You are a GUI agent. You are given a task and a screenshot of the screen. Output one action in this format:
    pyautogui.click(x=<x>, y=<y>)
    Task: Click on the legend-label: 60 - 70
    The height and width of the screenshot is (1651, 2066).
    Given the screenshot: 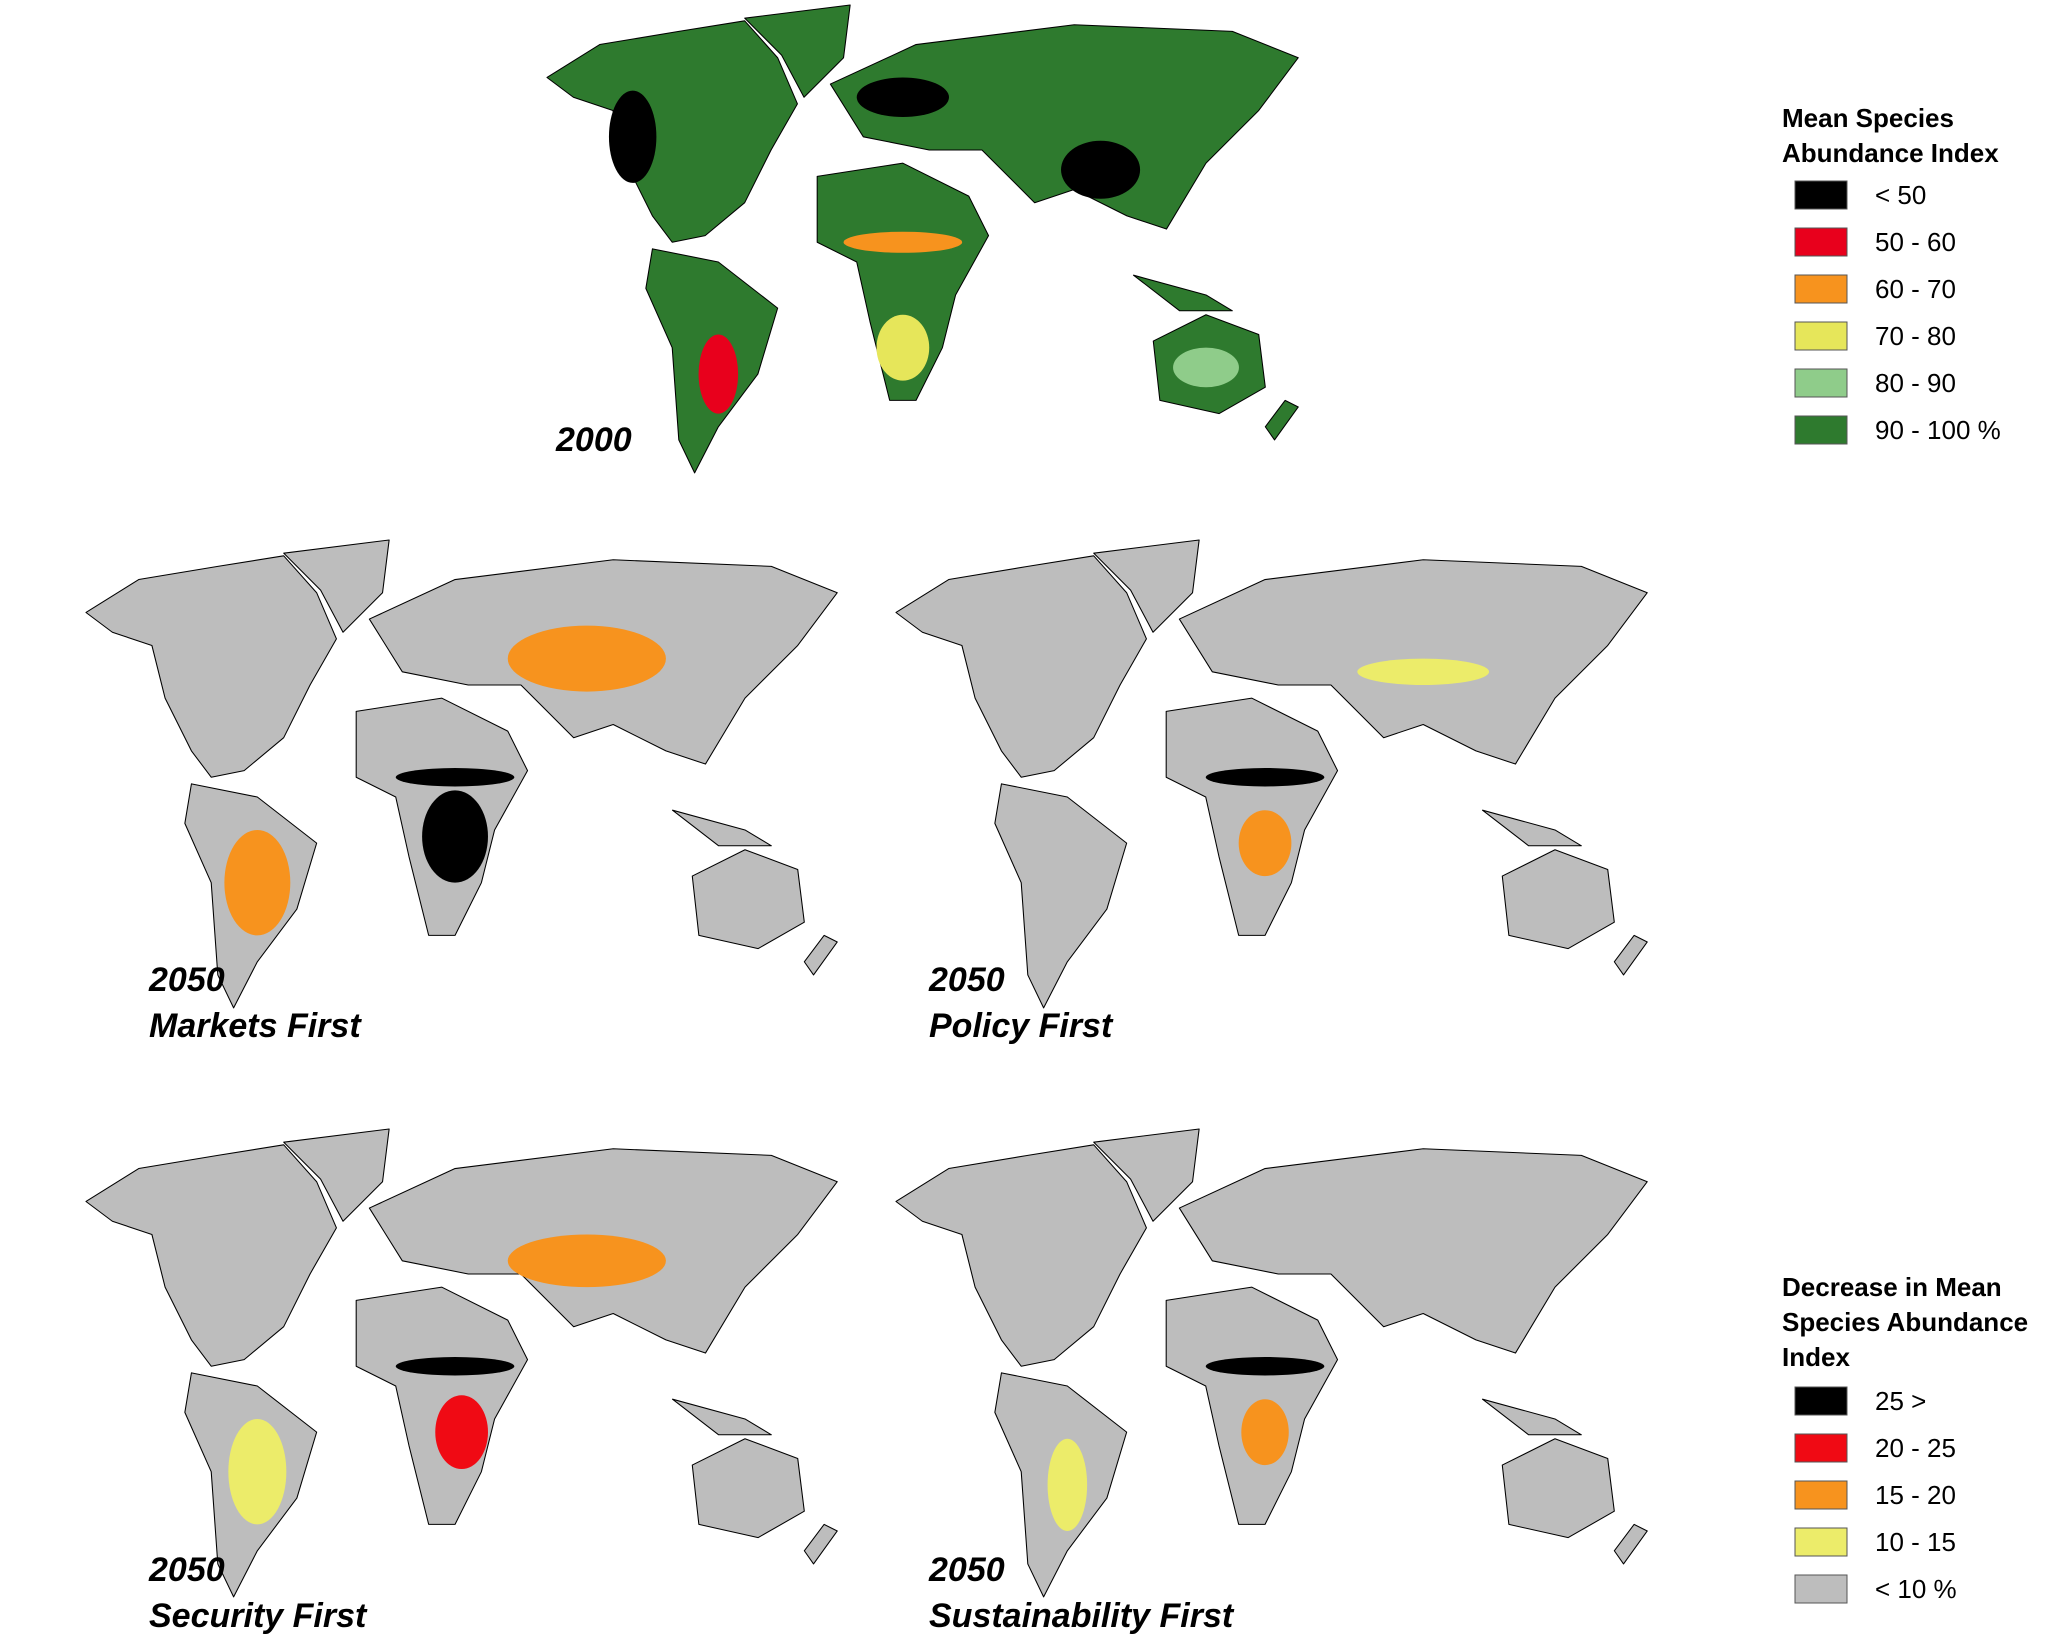 What is the action you would take?
    pyautogui.click(x=1915, y=289)
    